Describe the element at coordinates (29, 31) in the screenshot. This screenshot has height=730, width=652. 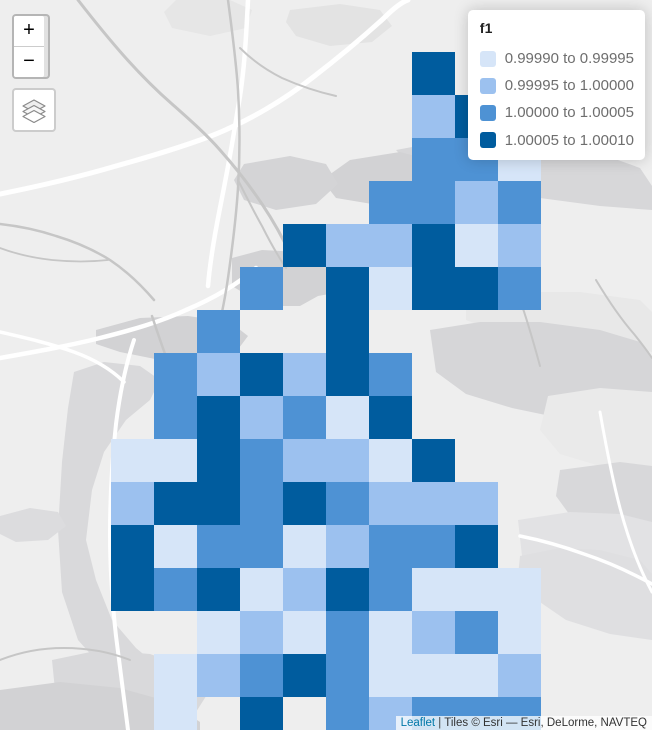
I see `zoom-in-button: +` at that location.